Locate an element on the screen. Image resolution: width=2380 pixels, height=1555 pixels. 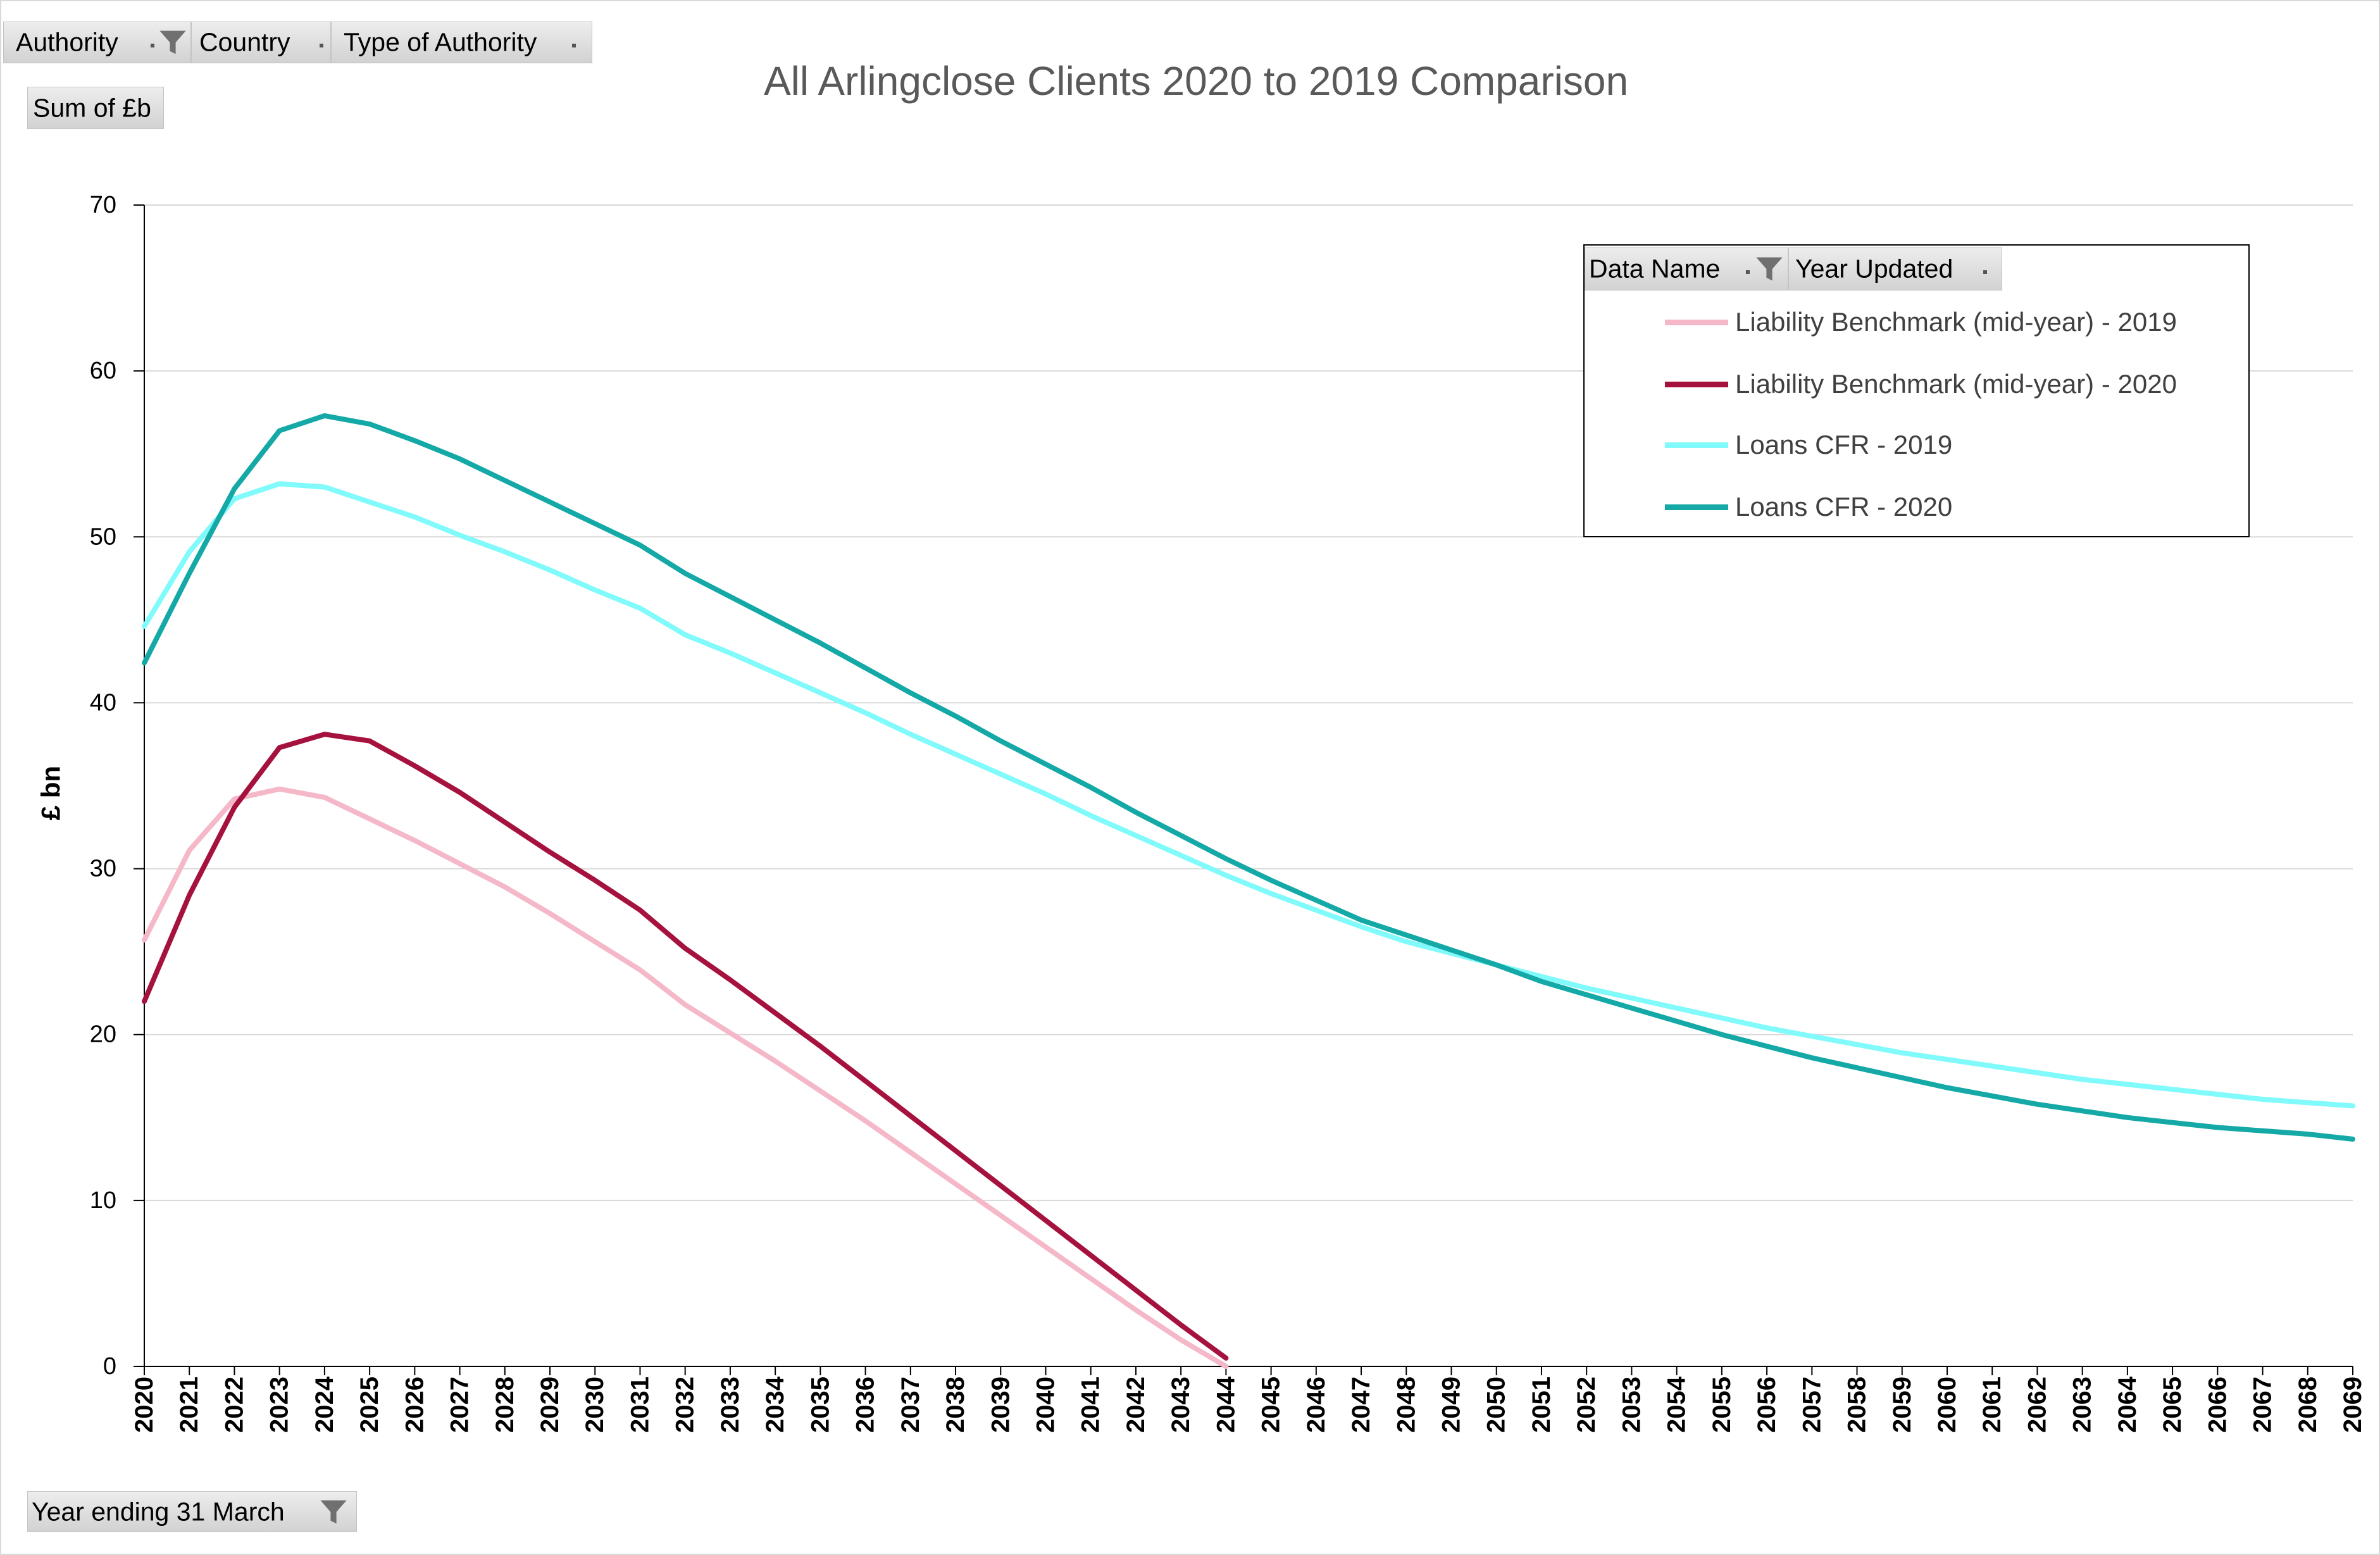
x-tick-label: 2068 is located at coordinates (2308, 1405).